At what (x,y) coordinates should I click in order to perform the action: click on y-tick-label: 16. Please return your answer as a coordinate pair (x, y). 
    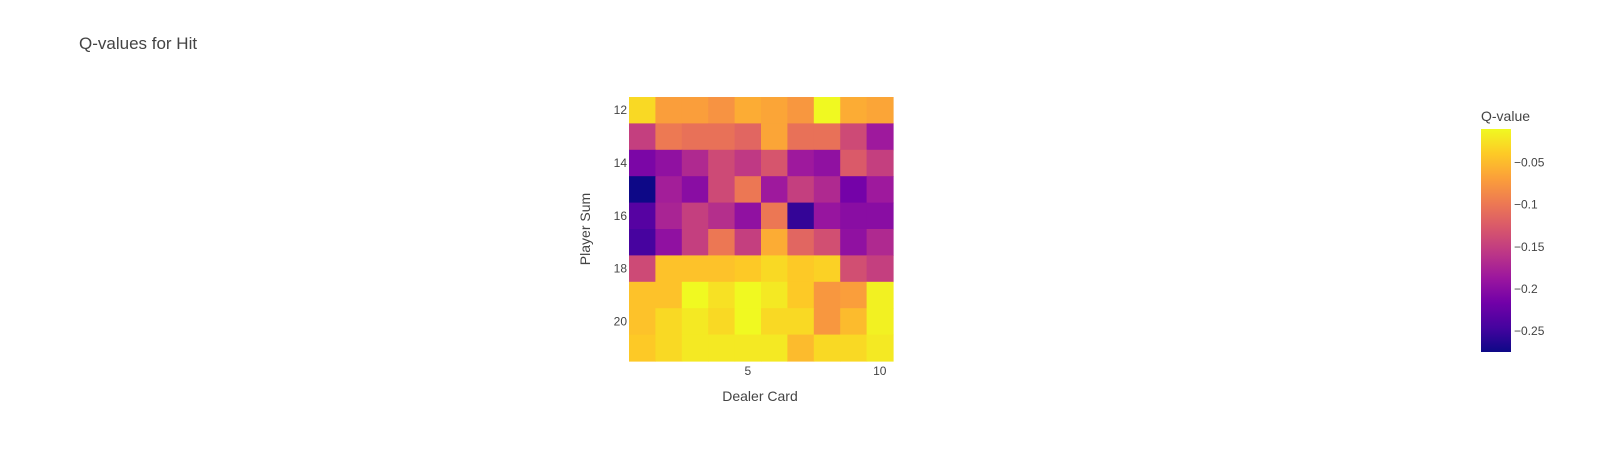
    Looking at the image, I should click on (621, 216).